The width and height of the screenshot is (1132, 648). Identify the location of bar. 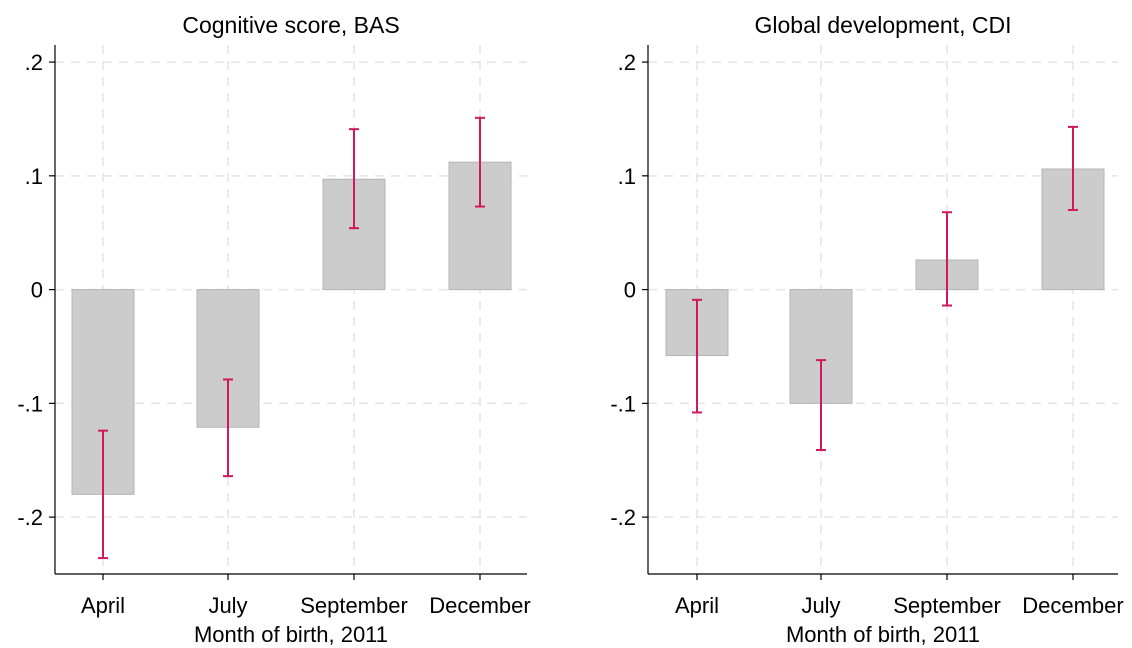
(821, 346).